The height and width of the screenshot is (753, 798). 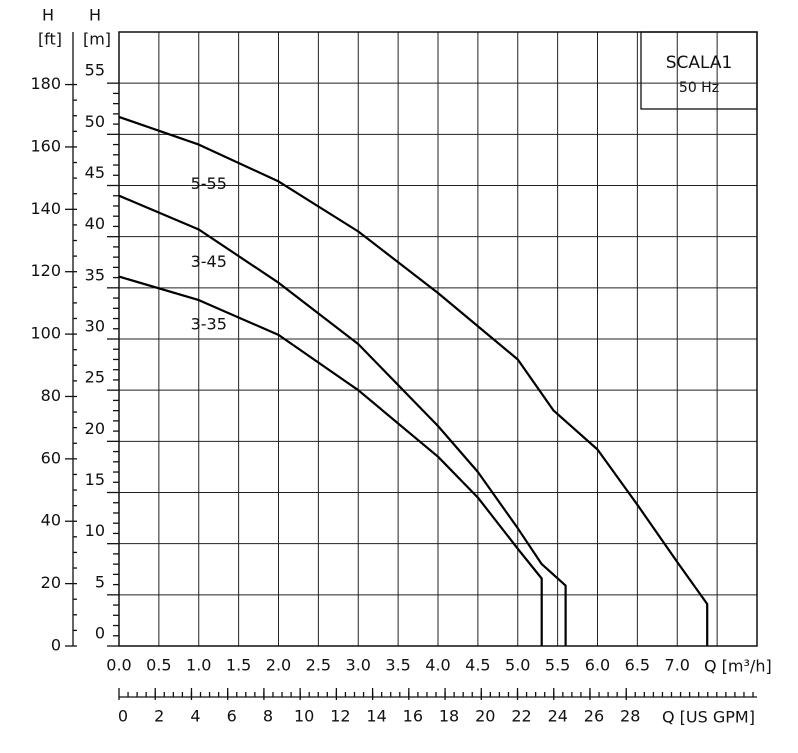 What do you see at coordinates (198, 665) in the screenshot?
I see `x-tick-label: 1.0` at bounding box center [198, 665].